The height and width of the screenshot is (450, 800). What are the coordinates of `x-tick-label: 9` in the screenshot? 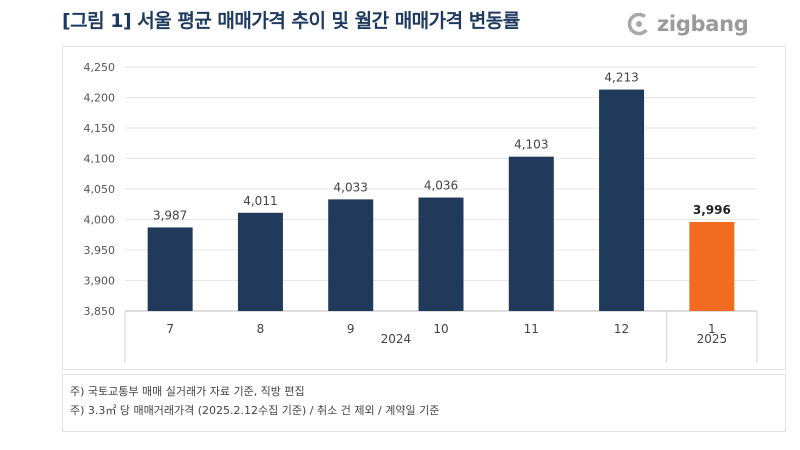 It's located at (351, 329).